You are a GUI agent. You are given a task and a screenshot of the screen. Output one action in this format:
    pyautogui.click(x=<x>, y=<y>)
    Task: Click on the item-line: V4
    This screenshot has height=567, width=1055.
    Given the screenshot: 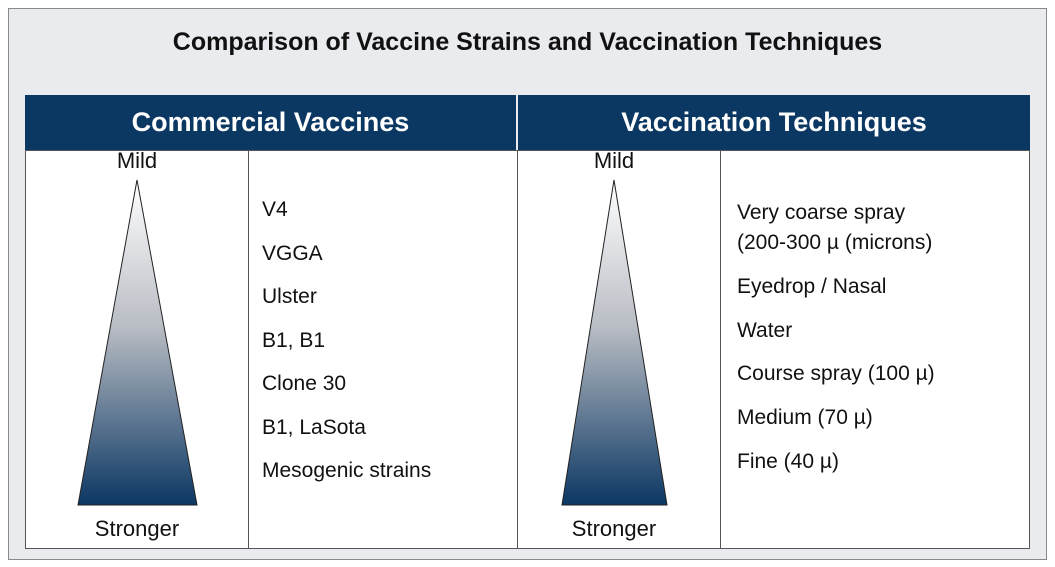 What is the action you would take?
    pyautogui.click(x=275, y=209)
    